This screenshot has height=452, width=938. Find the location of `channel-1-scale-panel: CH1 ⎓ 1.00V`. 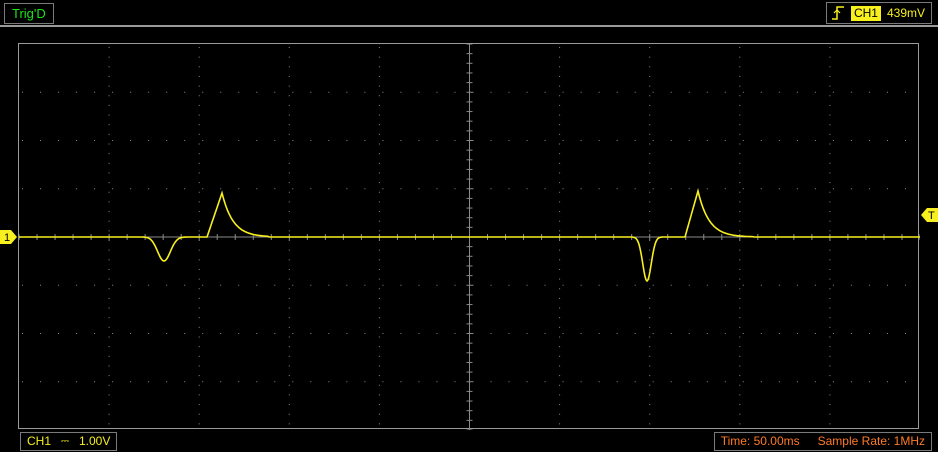

channel-1-scale-panel: CH1 ⎓ 1.00V is located at coordinates (69, 441).